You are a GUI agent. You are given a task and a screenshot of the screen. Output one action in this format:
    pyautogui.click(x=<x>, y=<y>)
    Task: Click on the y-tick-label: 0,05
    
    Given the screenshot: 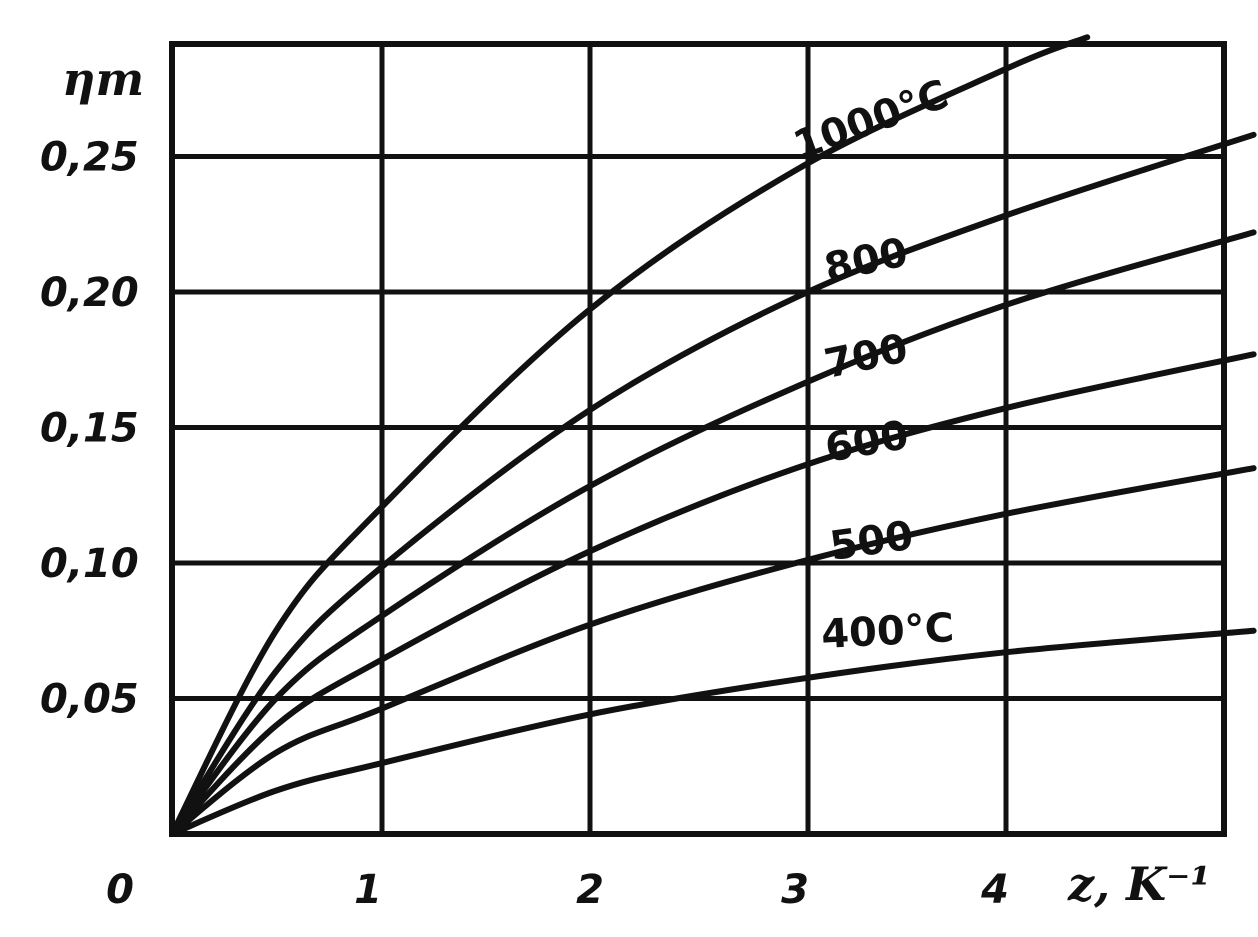 What is the action you would take?
    pyautogui.click(x=89, y=700)
    